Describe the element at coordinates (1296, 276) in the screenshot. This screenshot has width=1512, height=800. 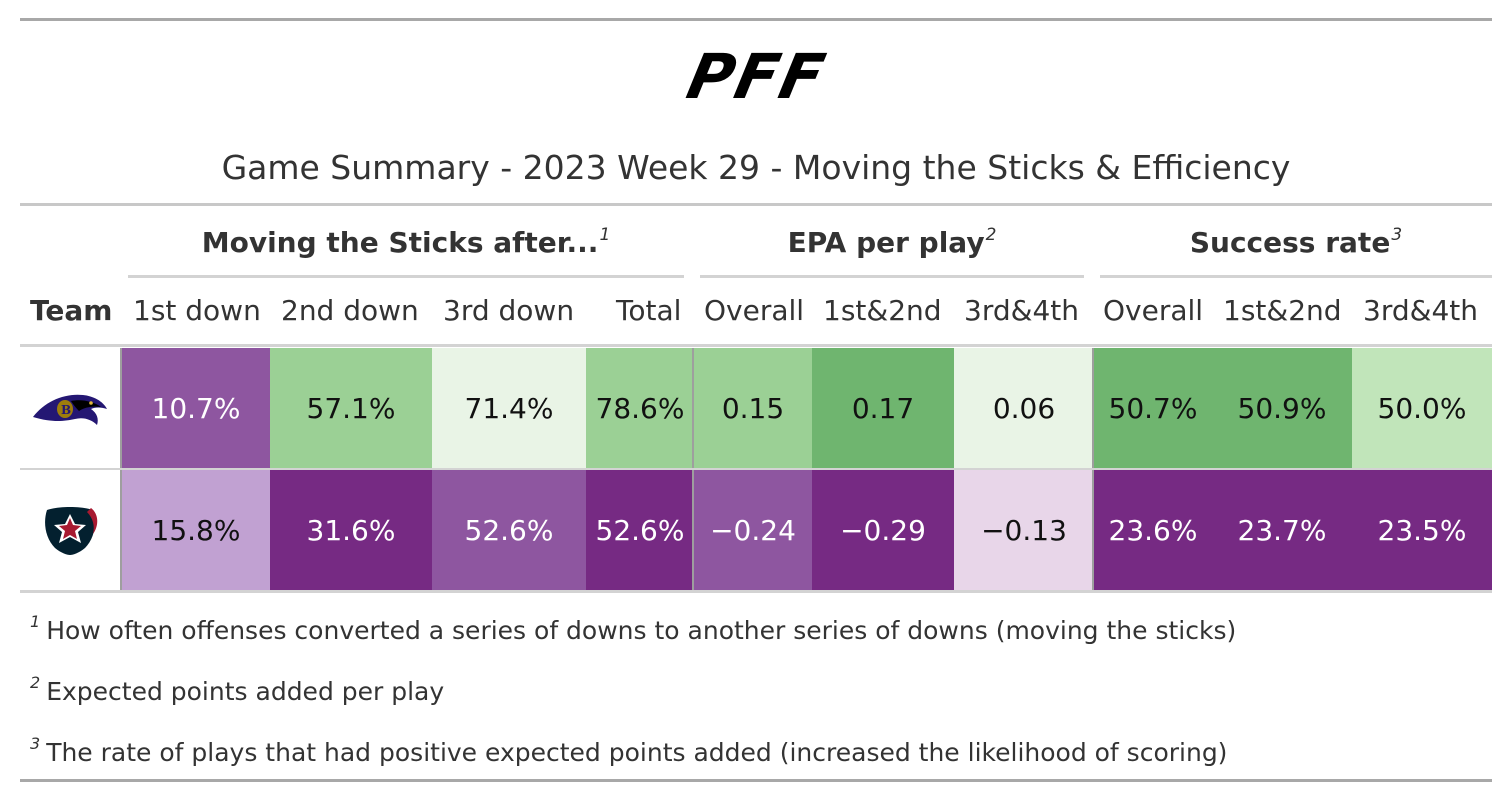
I see `spanner-line-success-rate` at that location.